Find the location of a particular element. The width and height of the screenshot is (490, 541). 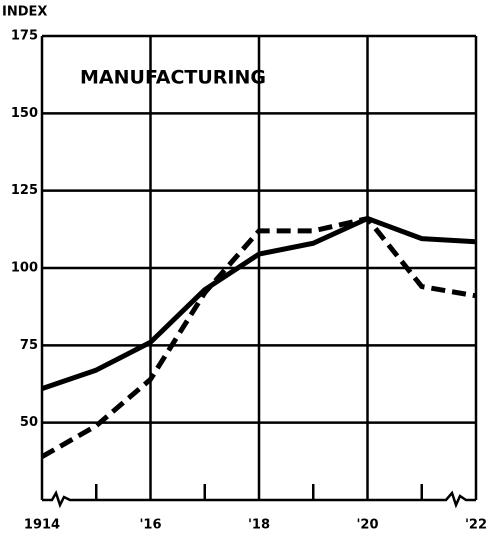

y-tick-label: 125 is located at coordinates (24, 190).